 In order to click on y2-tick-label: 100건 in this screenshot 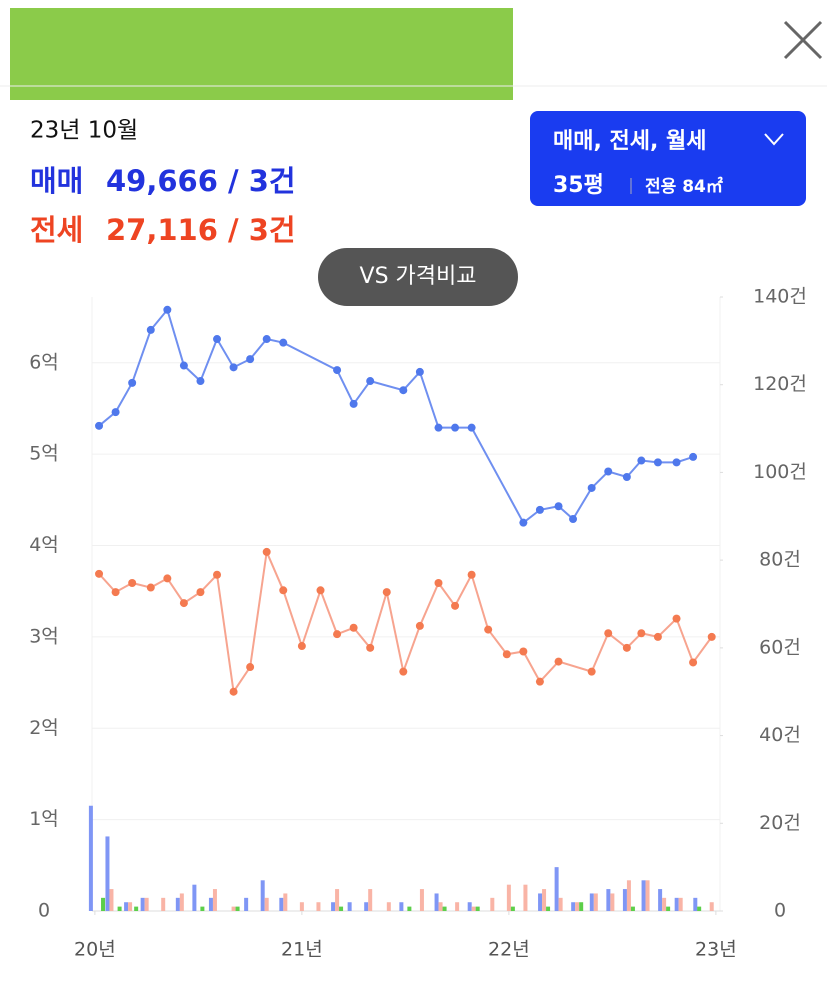, I will do `click(780, 472)`.